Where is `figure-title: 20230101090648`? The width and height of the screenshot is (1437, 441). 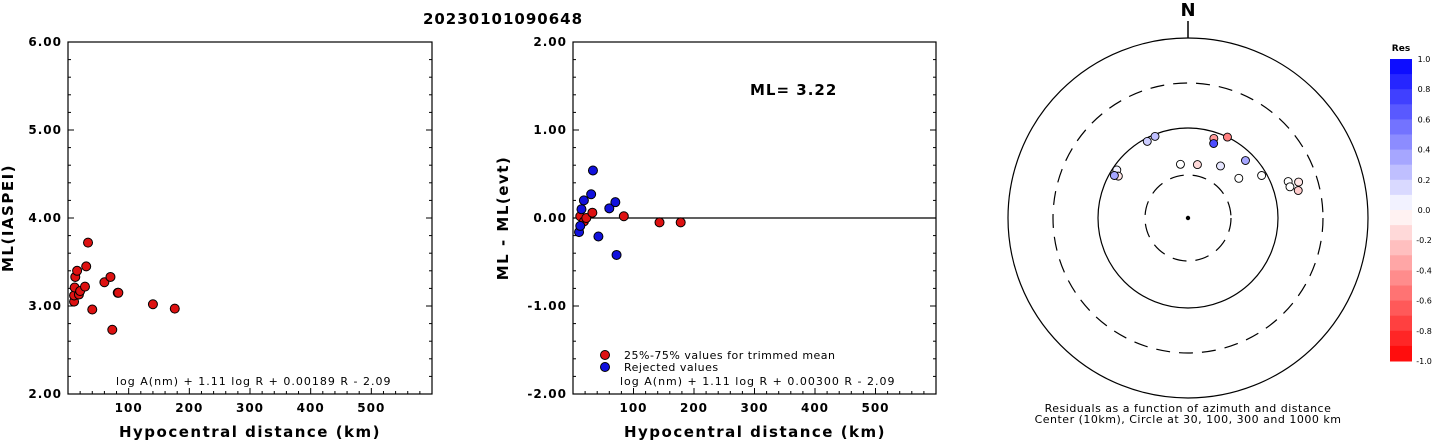 figure-title: 20230101090648 is located at coordinates (503, 19).